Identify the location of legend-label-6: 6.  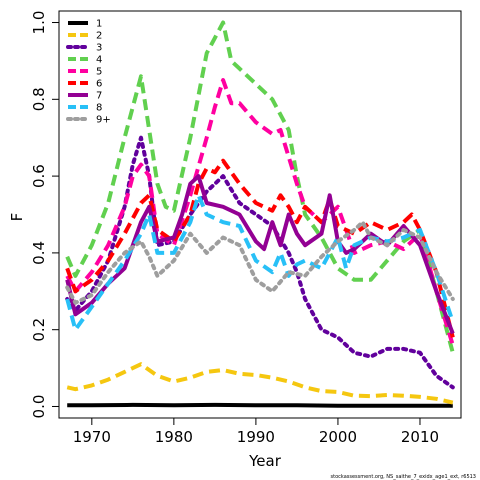
(99, 84).